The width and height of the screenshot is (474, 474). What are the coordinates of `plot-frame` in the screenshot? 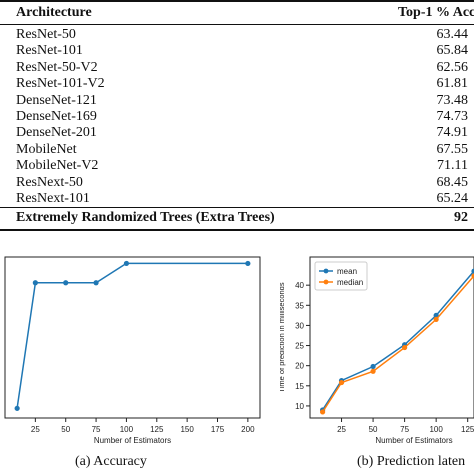 It's located at (391, 337).